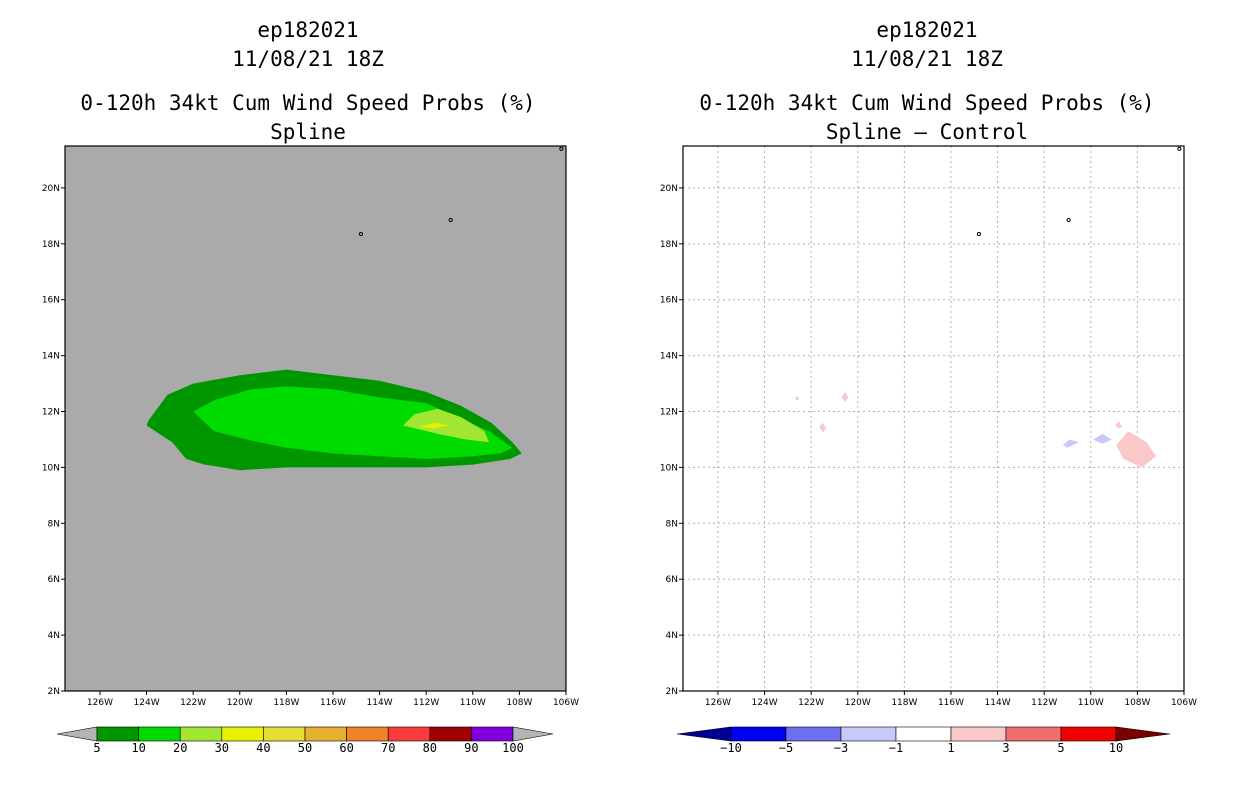 Image resolution: width=1236 pixels, height=800 pixels. Describe the element at coordinates (308, 103) in the screenshot. I see `left-title: 0-120h 34kt Cum Wind Speed Probs (%)` at that location.